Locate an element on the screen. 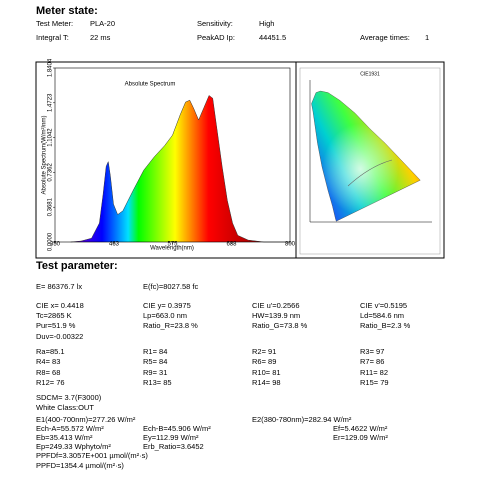 Image resolution: width=480 pixels, height=480 pixels. parameter: E2(380-780nm)=282.94 W/m² is located at coordinates (302, 419).